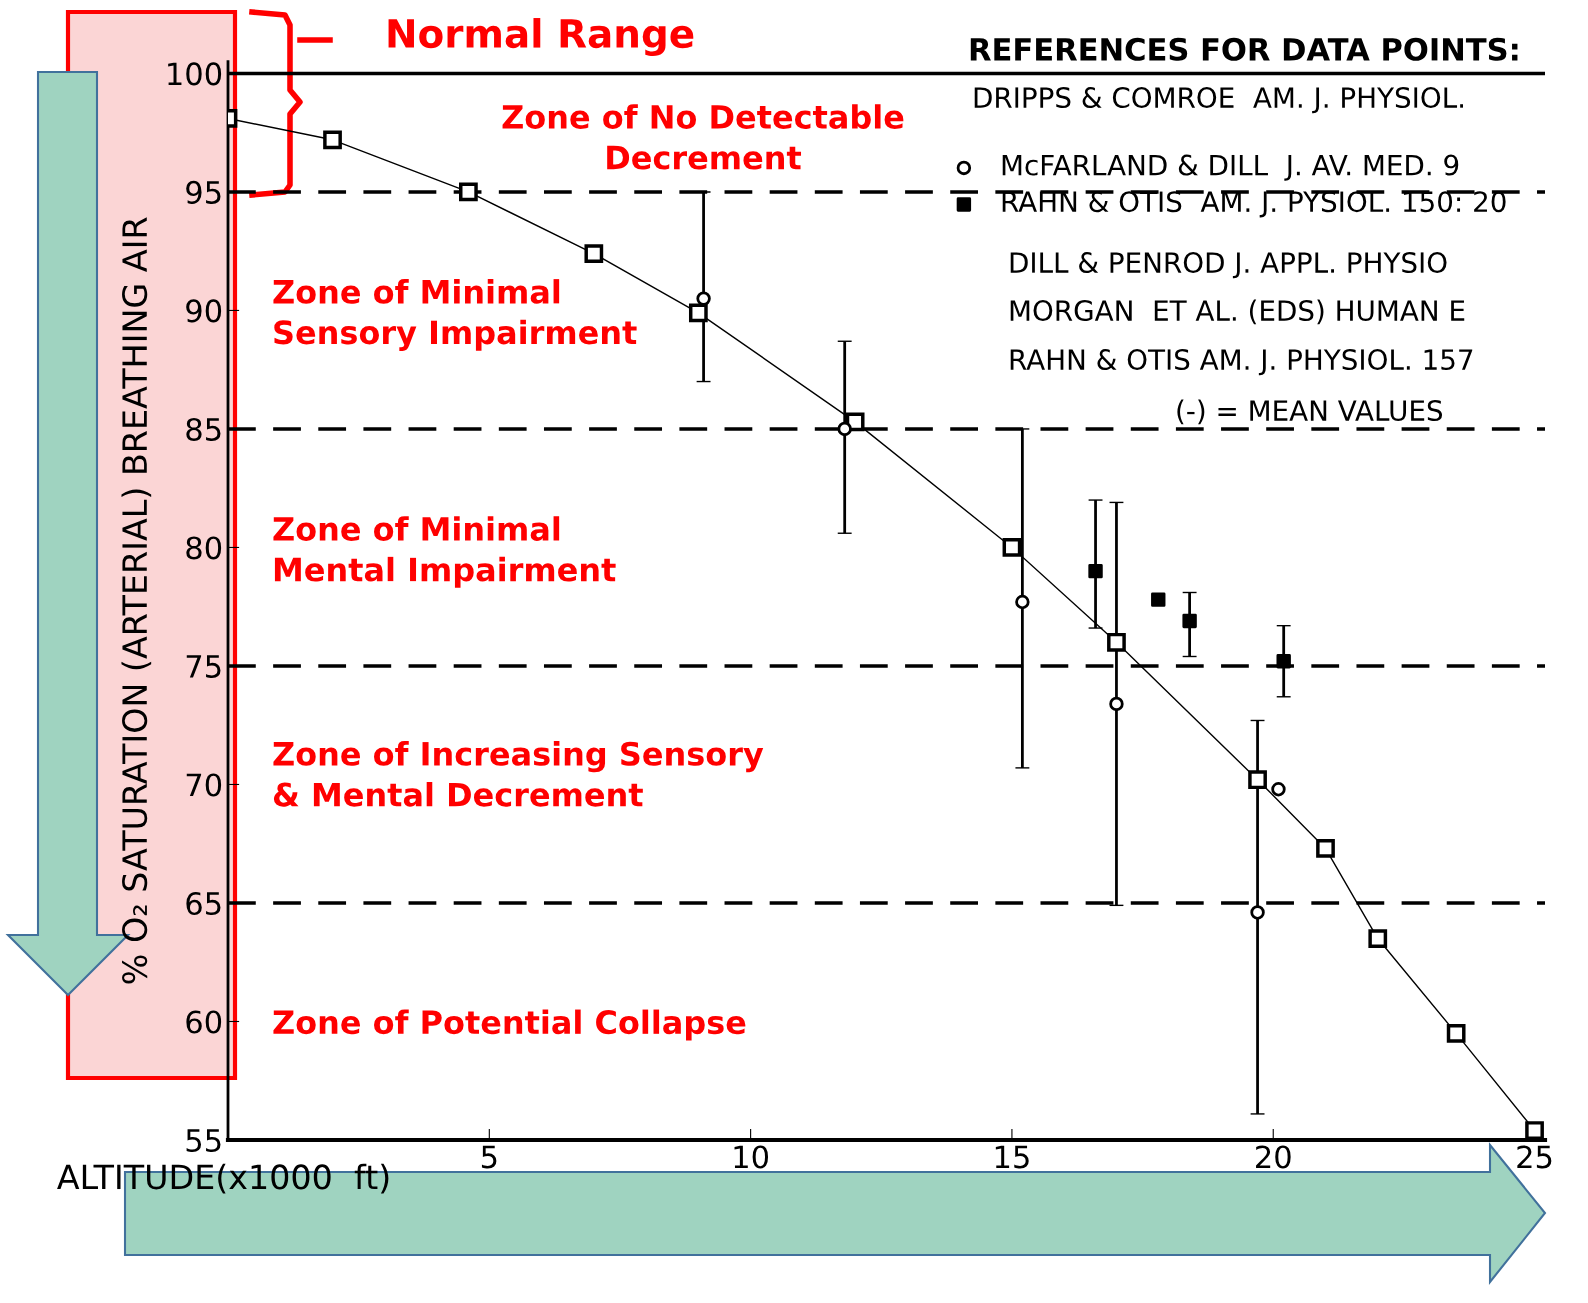 This screenshot has width=1588, height=1303. Describe the element at coordinates (203, 429) in the screenshot. I see `y-tick-label: 85` at that location.